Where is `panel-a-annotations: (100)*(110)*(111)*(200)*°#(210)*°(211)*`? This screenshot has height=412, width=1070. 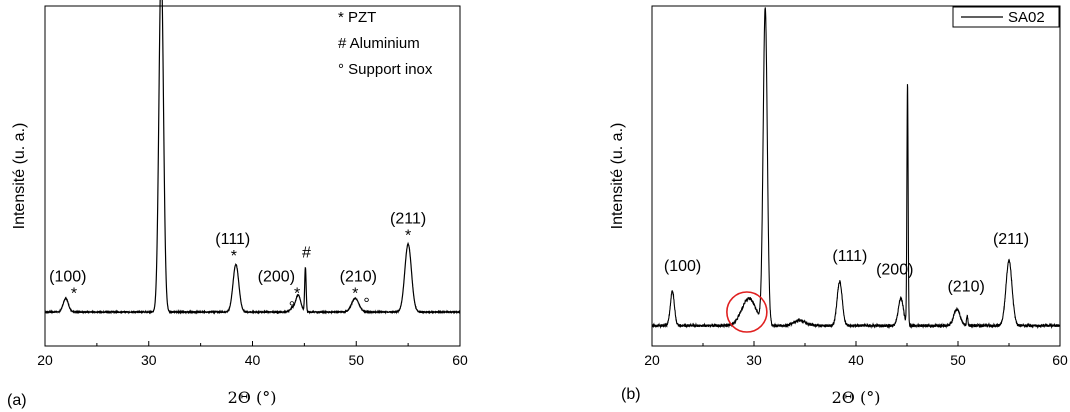 panel-a-annotations: (100)*(110)*(111)*(200)*°#(210)*°(211)* is located at coordinates (237, 263).